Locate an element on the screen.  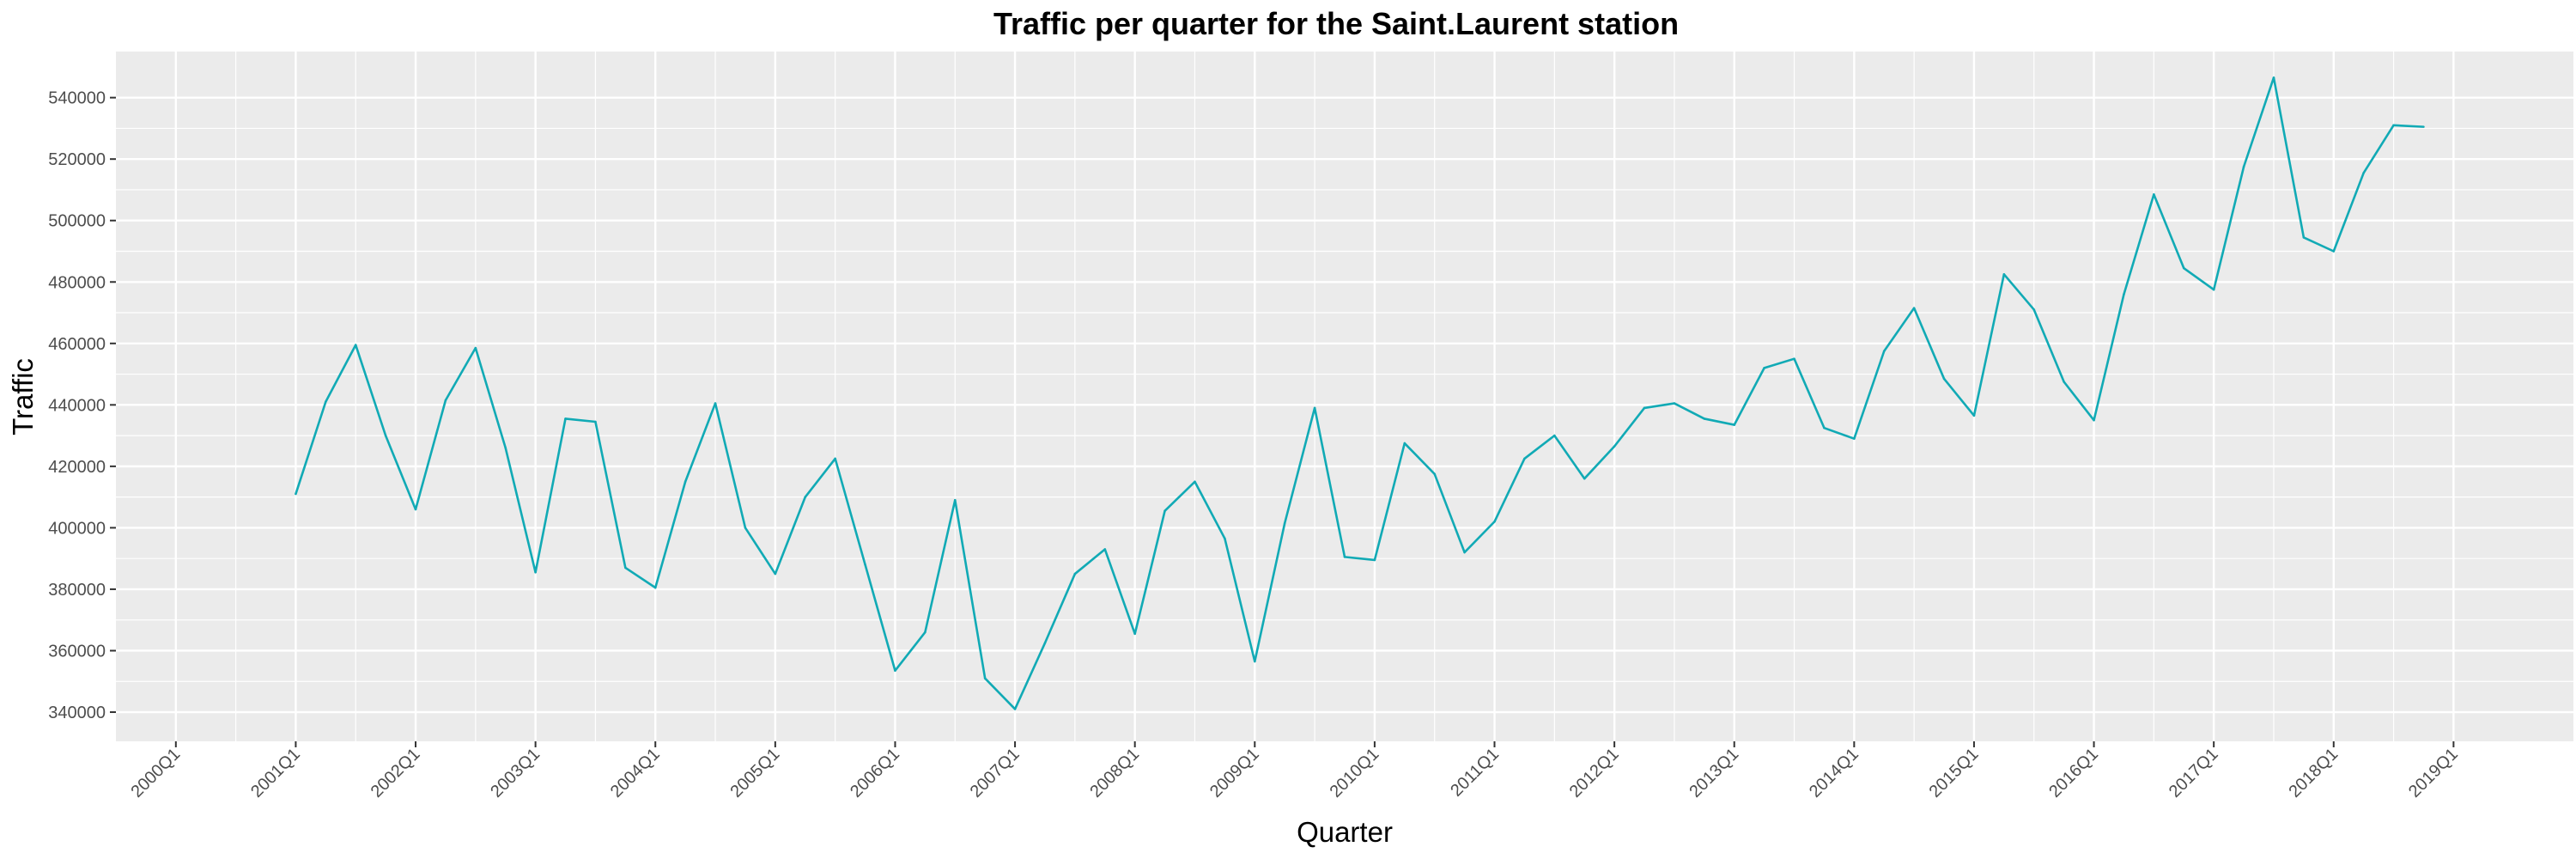
y-tick-label: 440000 is located at coordinates (77, 406).